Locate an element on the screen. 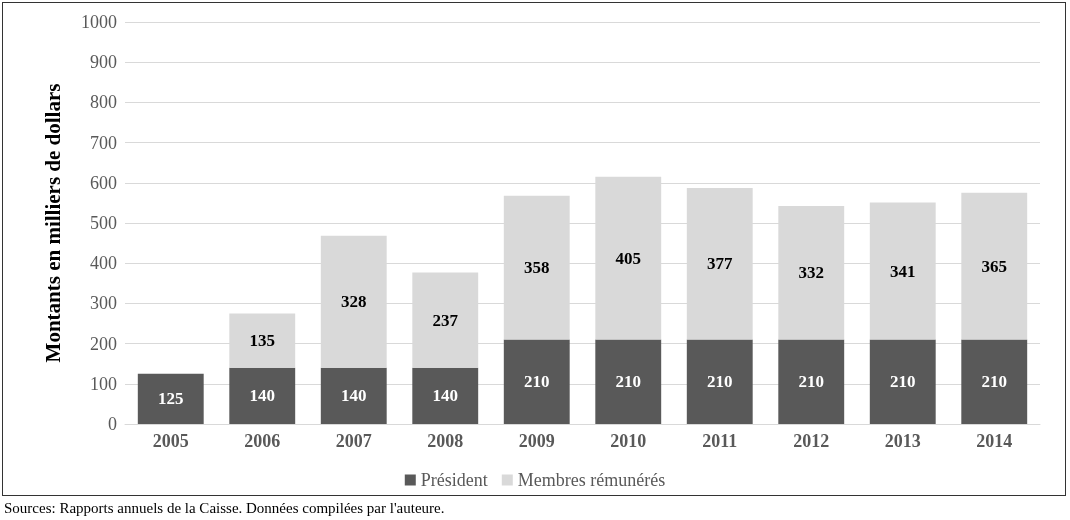 The height and width of the screenshot is (520, 1070). data-label: 405 is located at coordinates (628, 258).